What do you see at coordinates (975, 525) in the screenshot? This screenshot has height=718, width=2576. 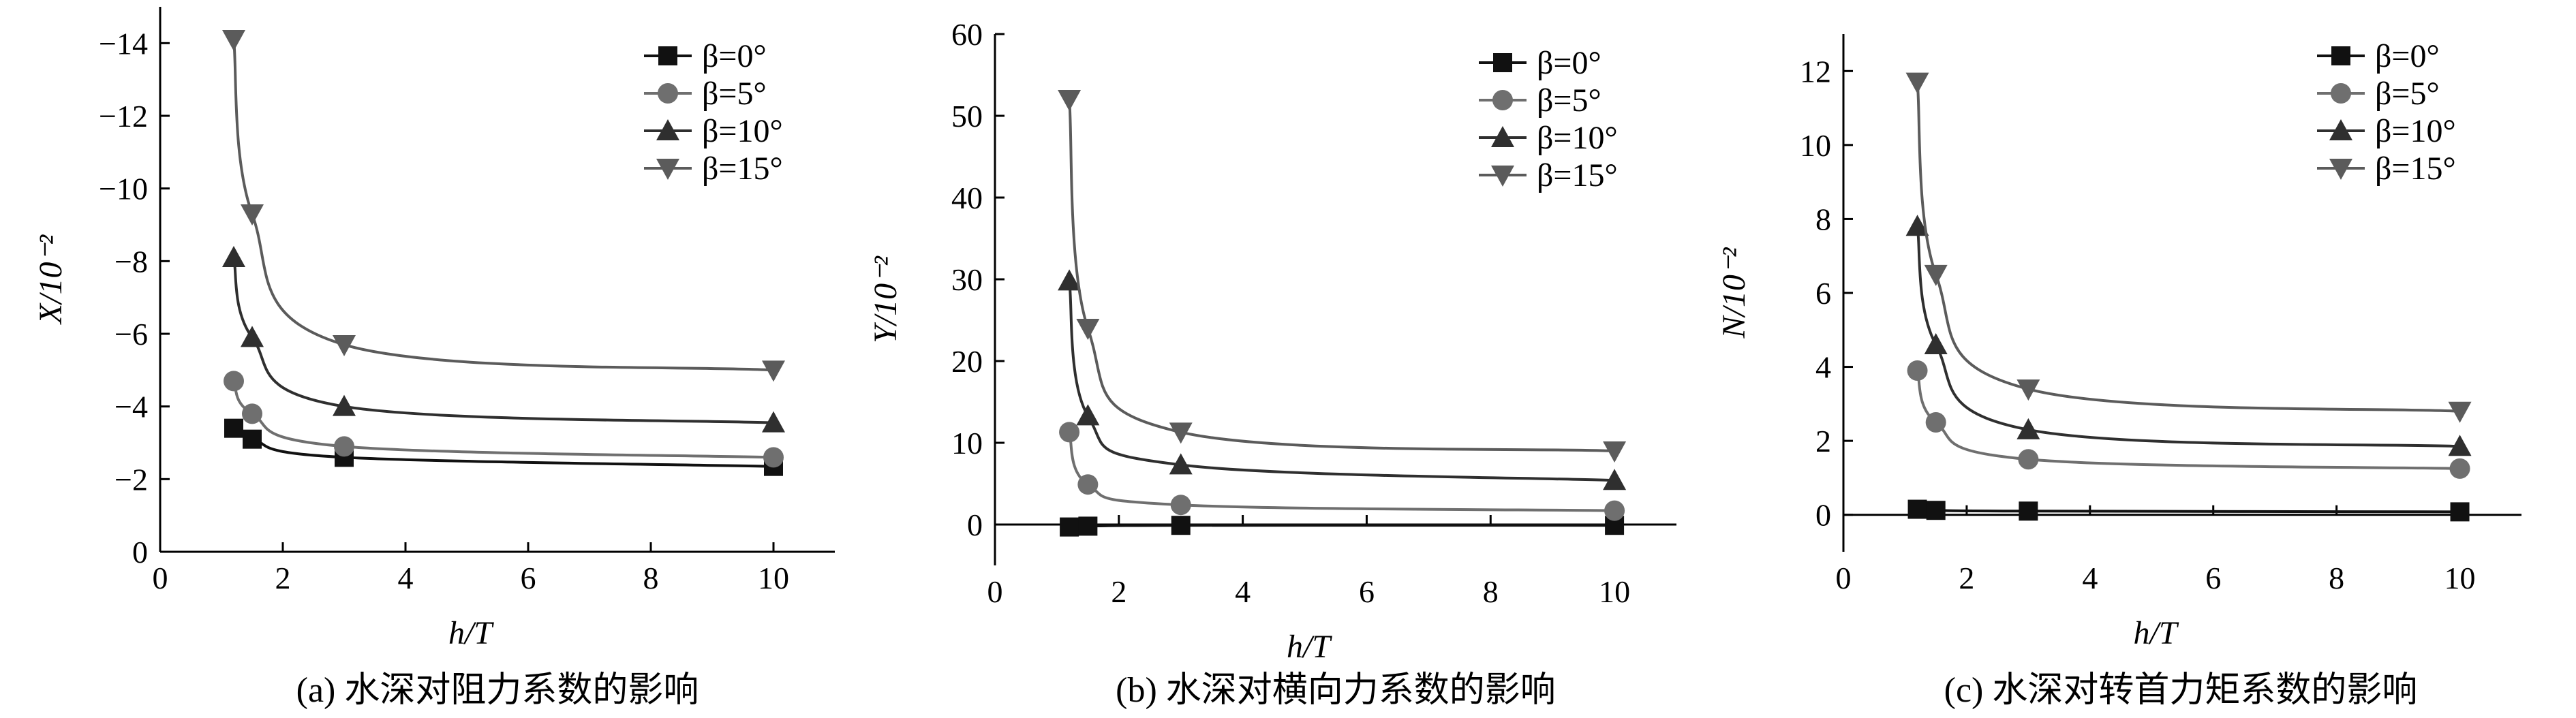 I see `y-tick-label: 0` at bounding box center [975, 525].